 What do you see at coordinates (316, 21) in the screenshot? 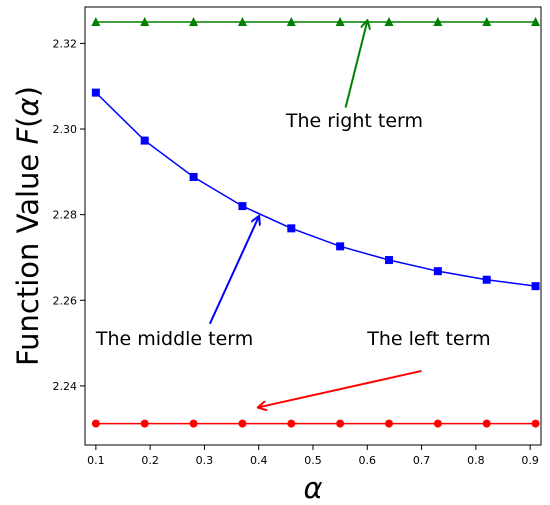
I see `series-right` at bounding box center [316, 21].